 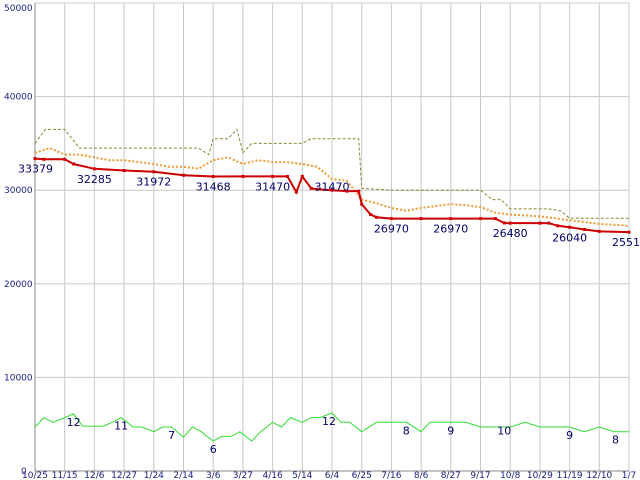 I want to click on x-tick-label: 6/4, so click(x=332, y=475).